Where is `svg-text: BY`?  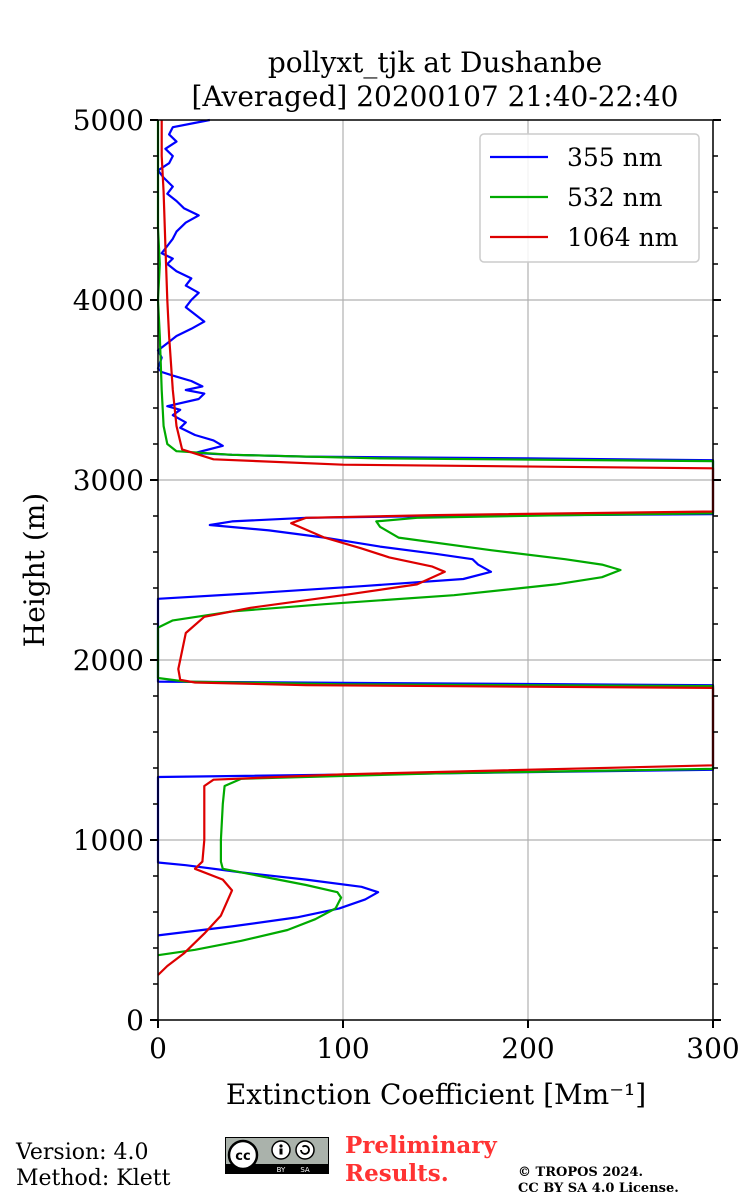
svg-text: BY is located at coordinates (281, 1170).